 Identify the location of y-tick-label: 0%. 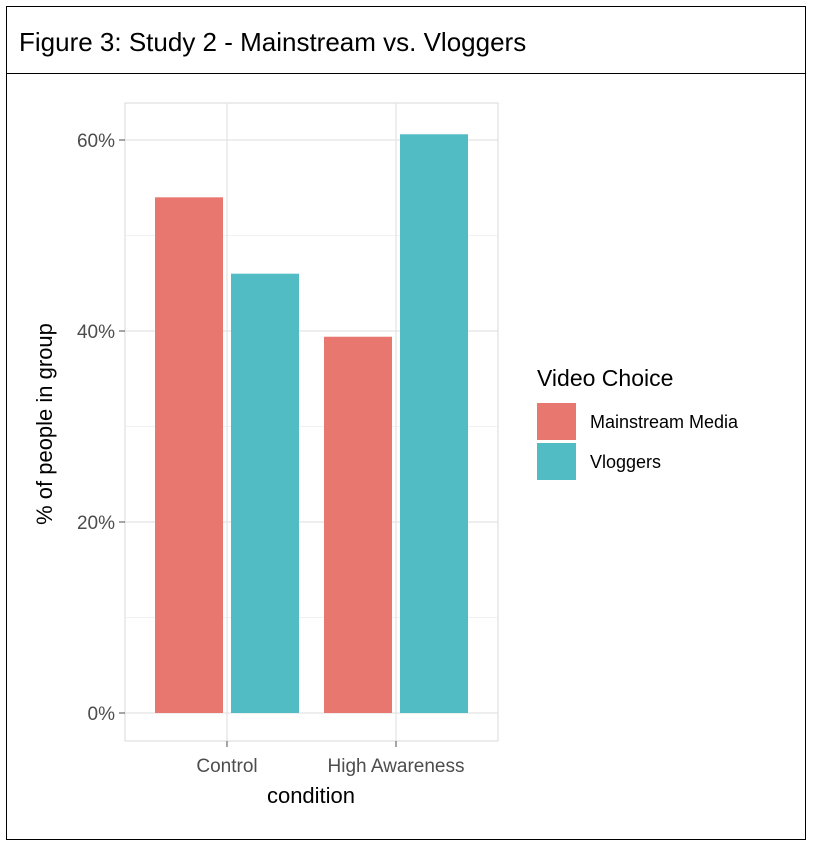
(102, 714).